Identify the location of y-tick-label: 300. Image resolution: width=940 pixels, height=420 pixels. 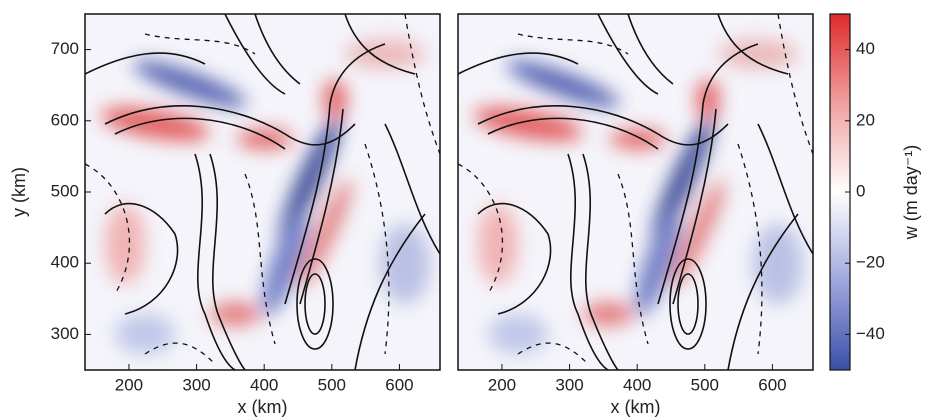
(65, 333).